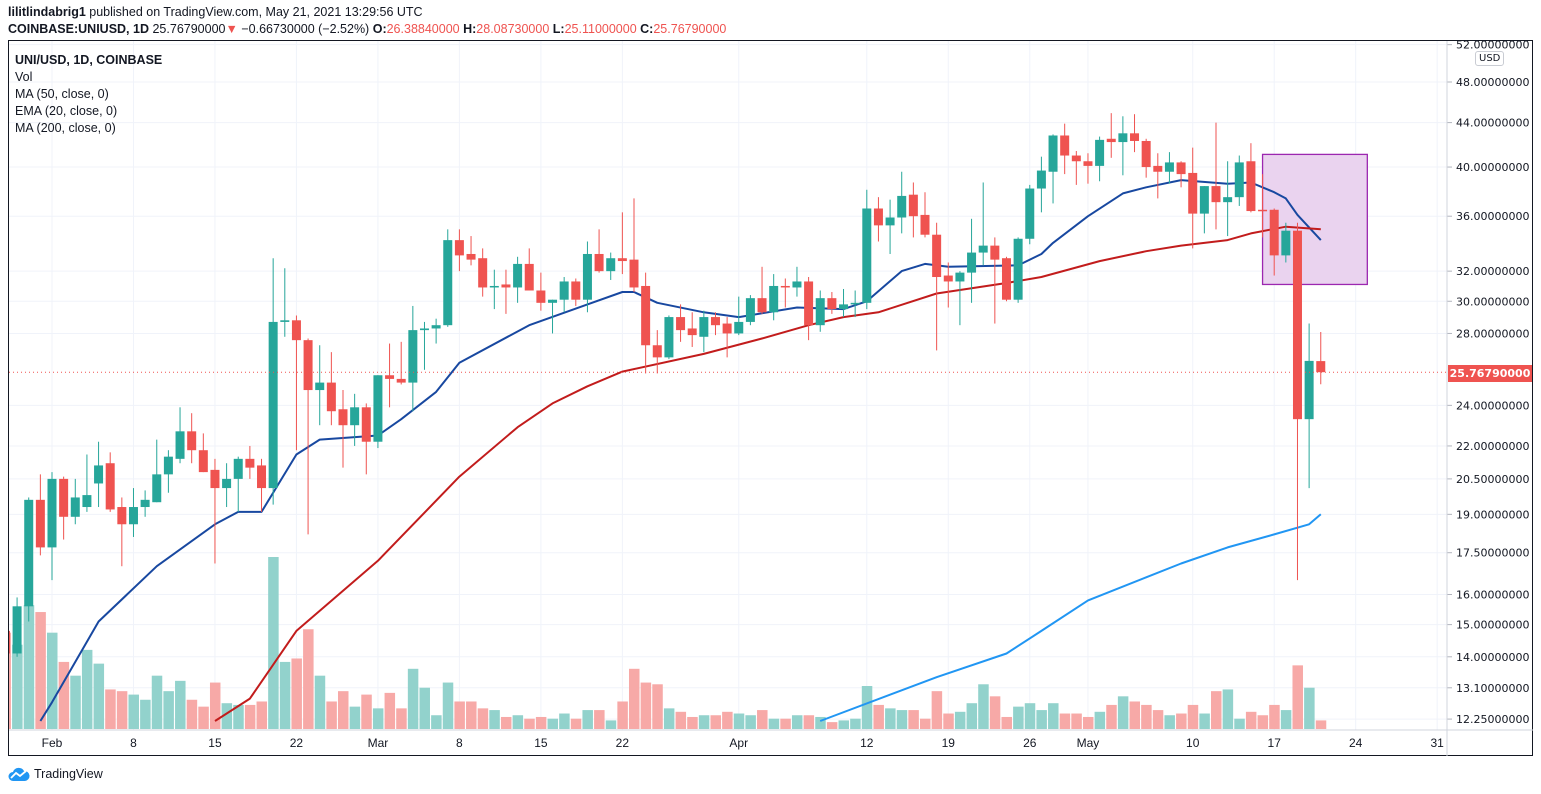 The width and height of the screenshot is (1541, 794). Describe the element at coordinates (1492, 446) in the screenshot. I see `y-tick-label: 22.00000000` at that location.